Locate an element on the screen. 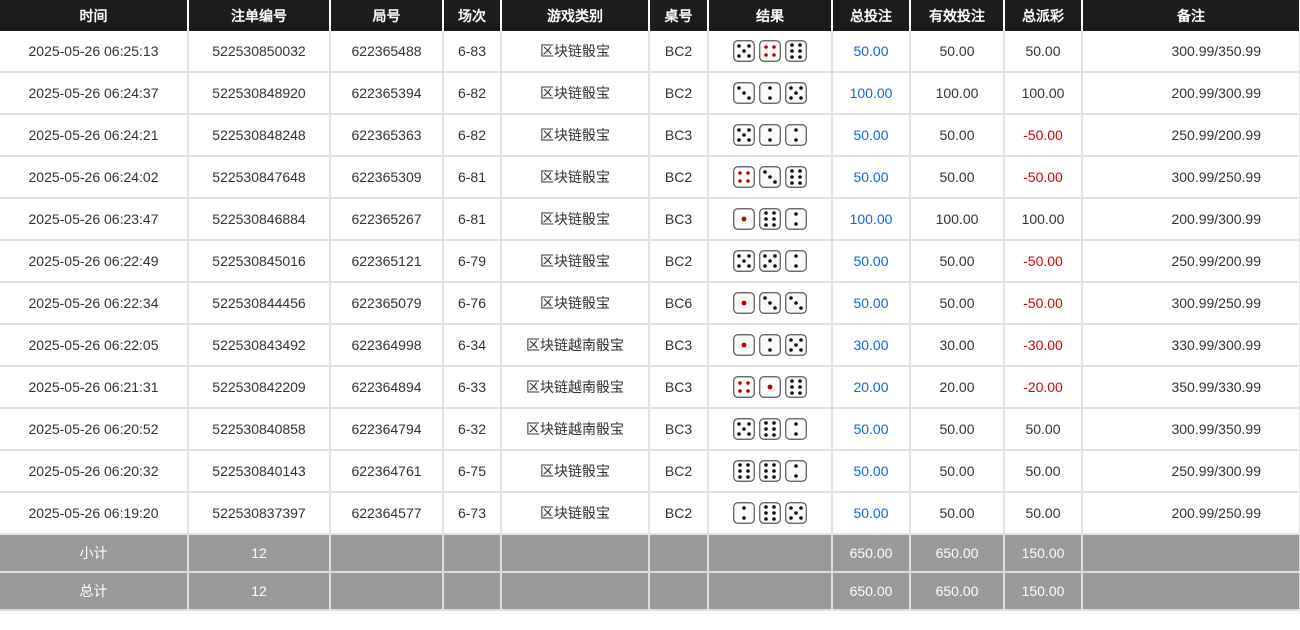 The height and width of the screenshot is (630, 1300). cell-round: 622365363 is located at coordinates (387, 135).